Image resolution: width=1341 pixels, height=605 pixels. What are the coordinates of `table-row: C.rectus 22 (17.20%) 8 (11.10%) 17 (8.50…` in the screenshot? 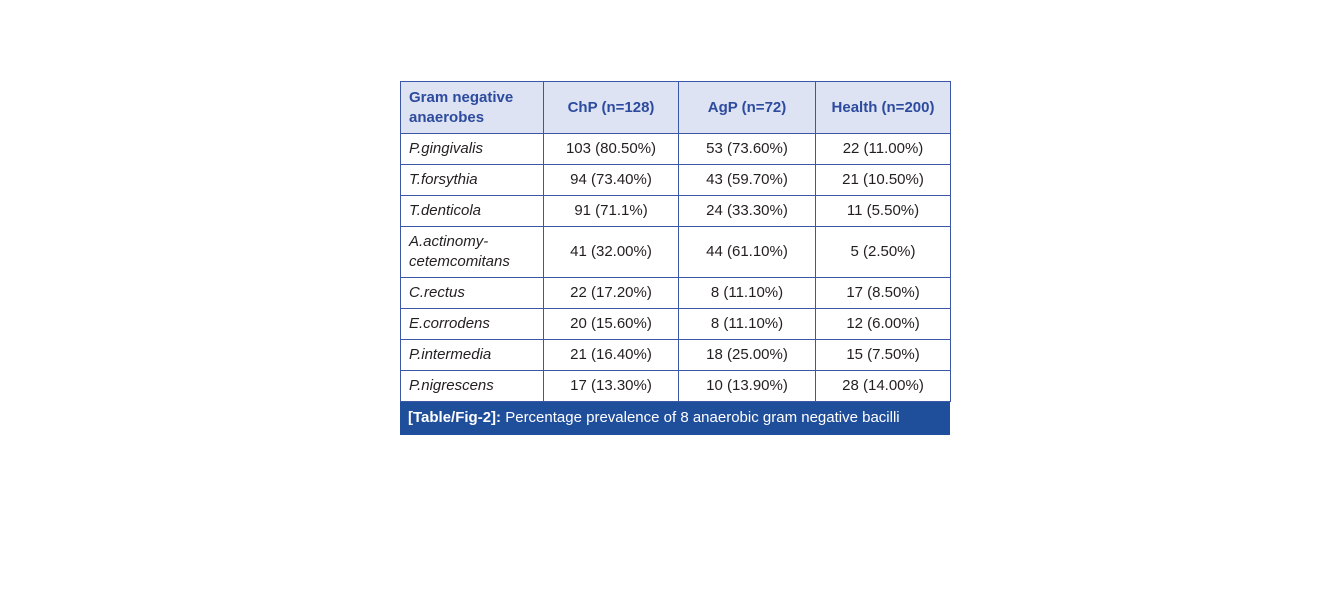 It's located at (675, 293).